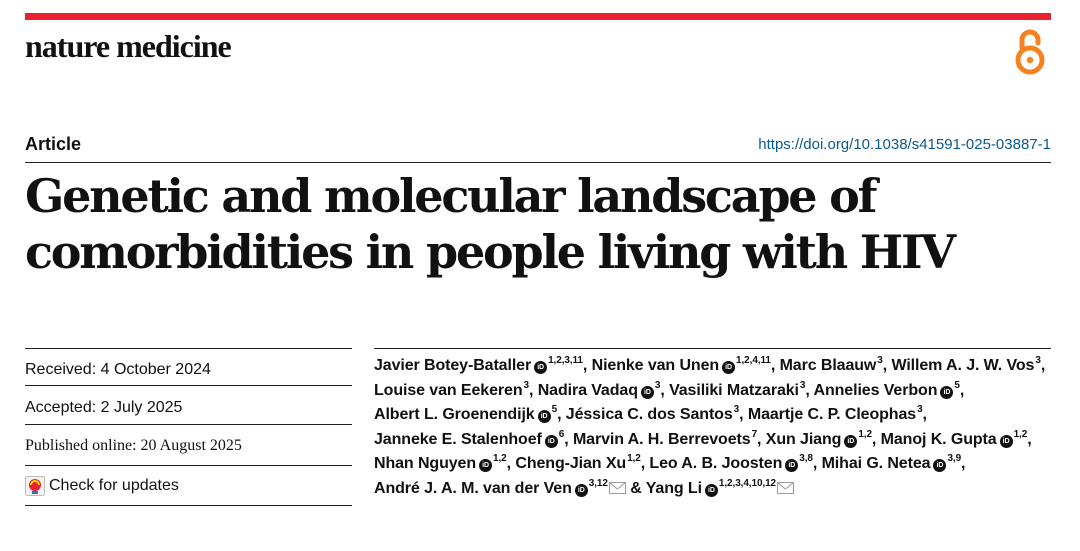  I want to click on affiliation-numbers: 3,9, so click(954, 459).